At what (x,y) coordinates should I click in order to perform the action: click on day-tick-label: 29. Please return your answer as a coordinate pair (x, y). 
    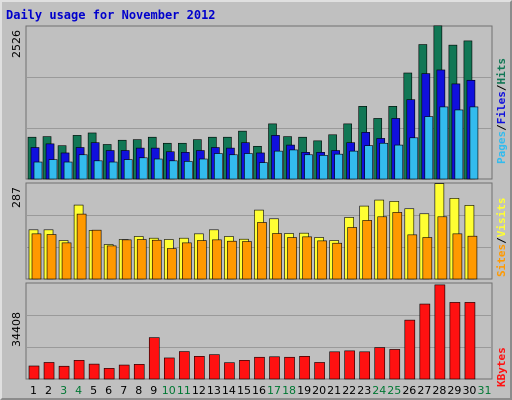
    Looking at the image, I should click on (454, 390).